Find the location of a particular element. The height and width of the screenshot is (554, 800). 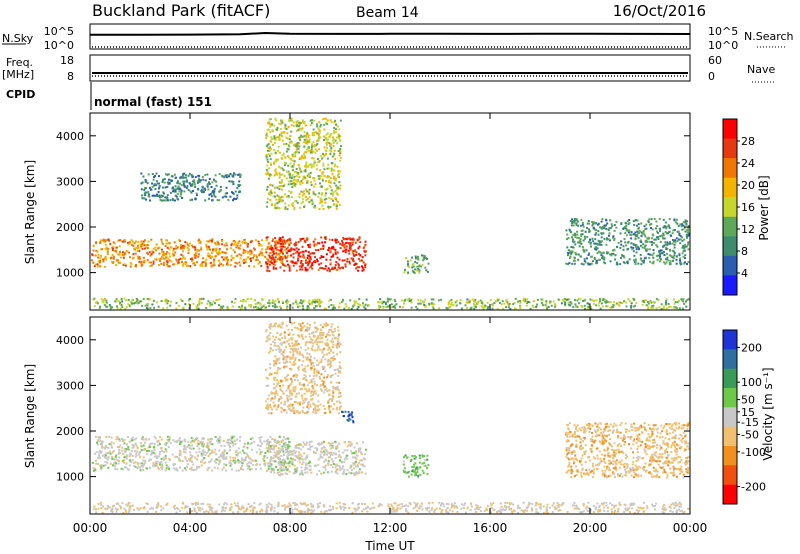

colorbar-segment is located at coordinates (730, 187).